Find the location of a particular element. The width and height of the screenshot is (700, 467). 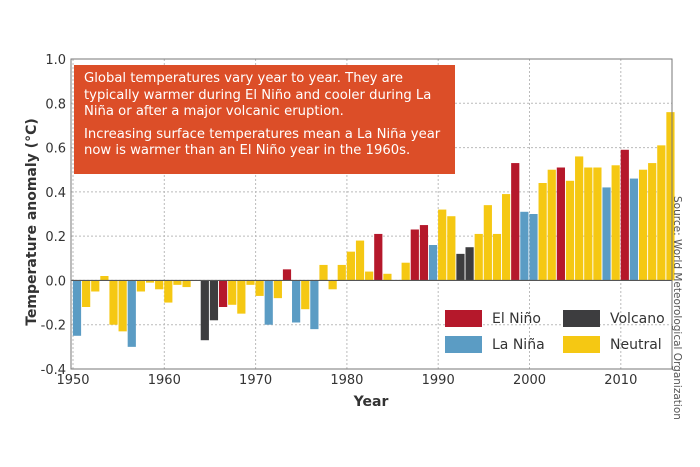

legend-label: El Niño is located at coordinates (516, 318).